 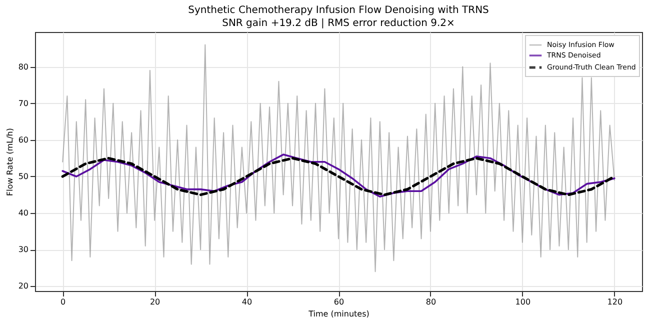 What do you see at coordinates (63, 302) in the screenshot?
I see `x-tick-label: 0` at bounding box center [63, 302].